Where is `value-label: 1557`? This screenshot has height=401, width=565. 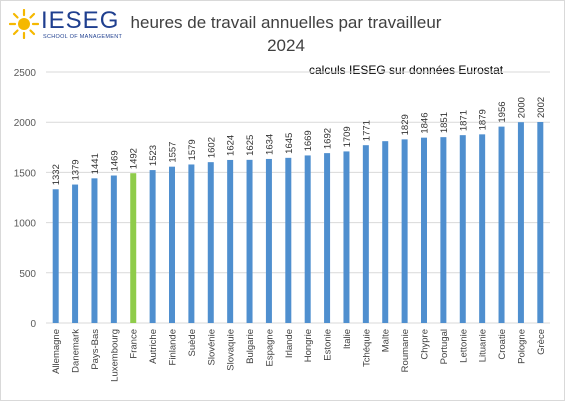 value-label: 1557 is located at coordinates (173, 152).